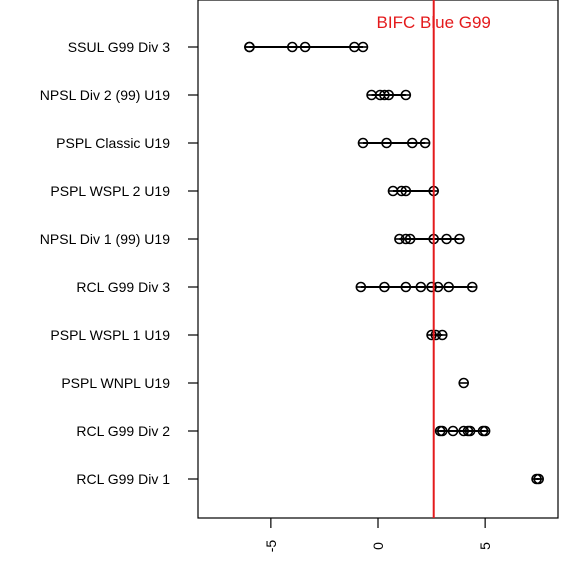 The image size is (564, 567). I want to click on y-tick-label: RCL G99 Div 3, so click(123, 287).